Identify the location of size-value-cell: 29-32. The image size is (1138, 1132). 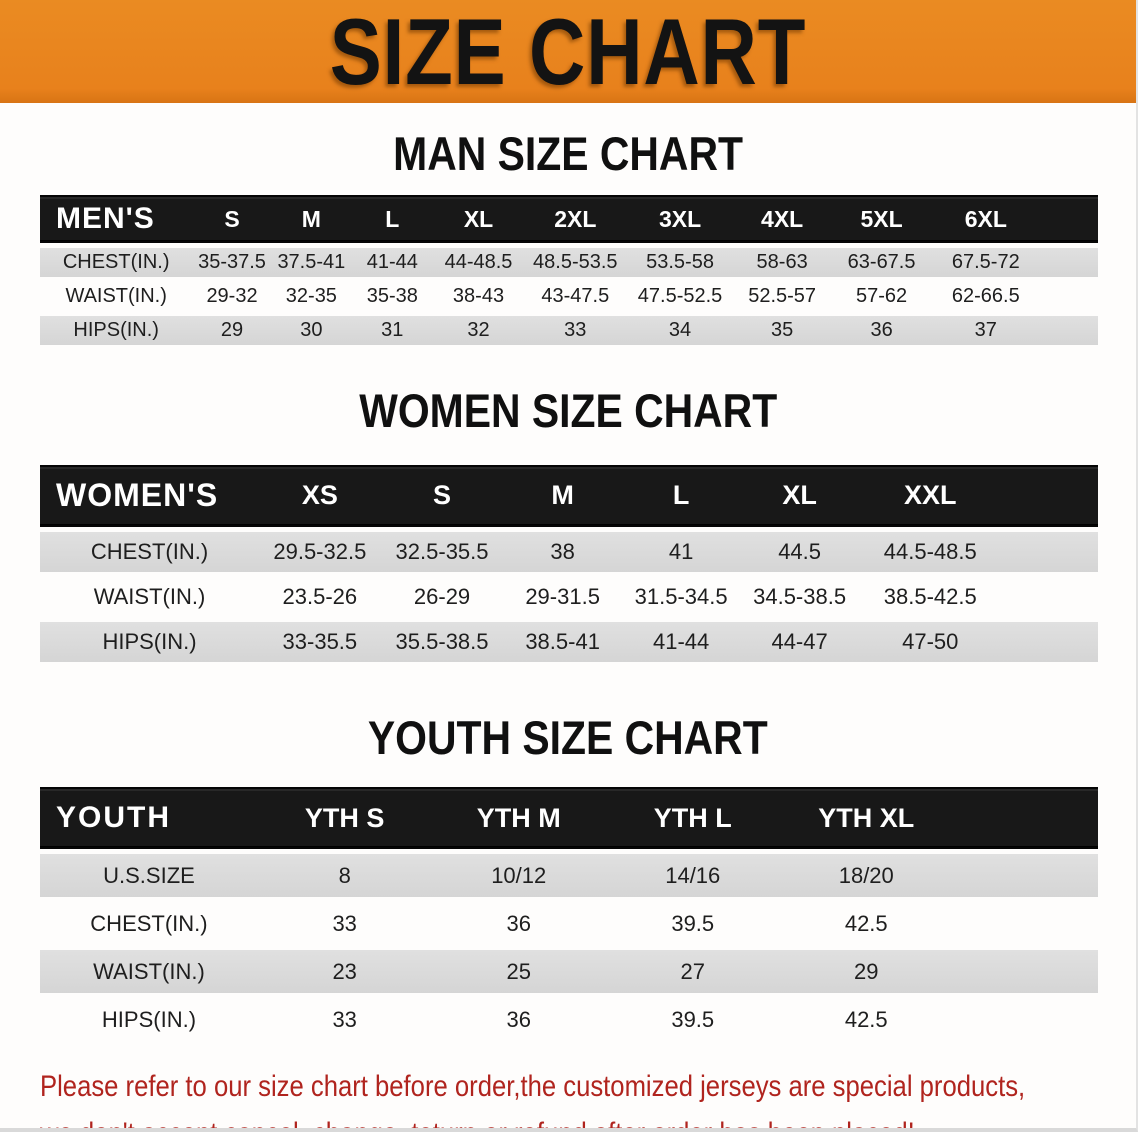
(232, 296).